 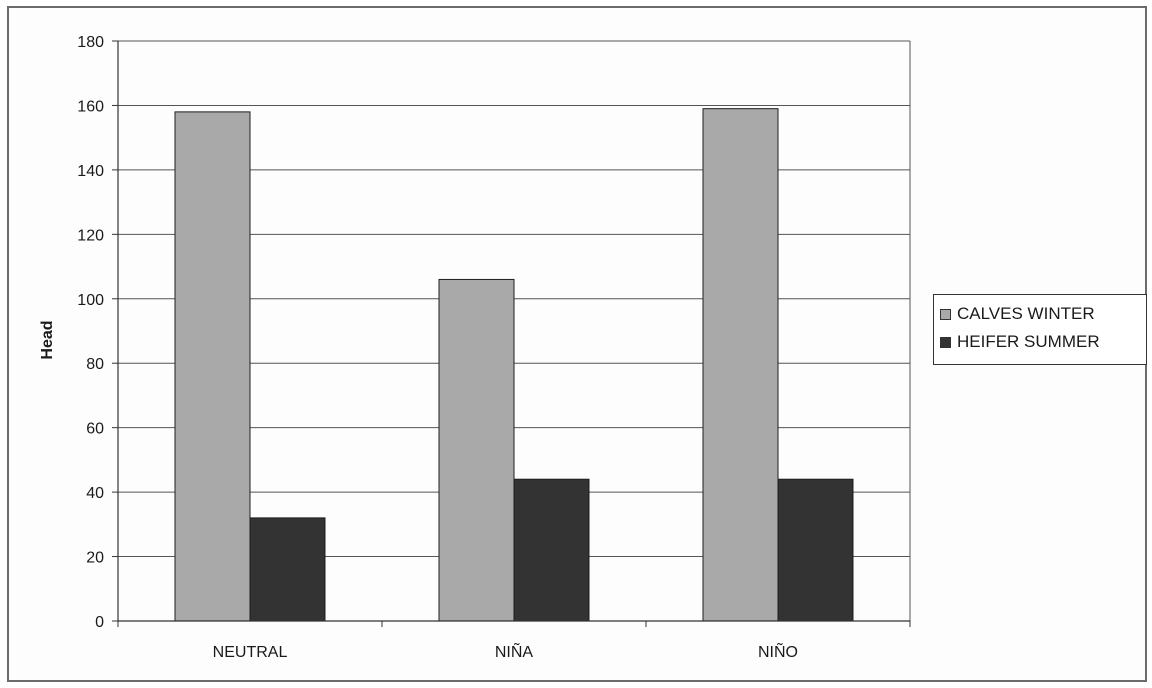 What do you see at coordinates (90, 171) in the screenshot?
I see `y-tick-label: 140` at bounding box center [90, 171].